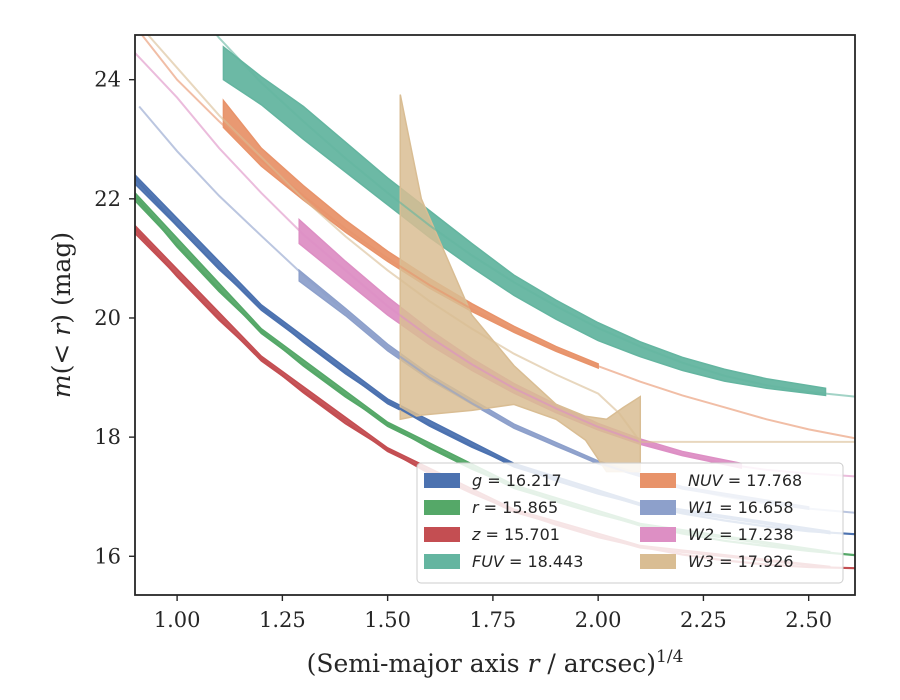 This screenshot has height=700, width=900. Describe the element at coordinates (598, 620) in the screenshot. I see `x-tick-label: 2.00` at that location.